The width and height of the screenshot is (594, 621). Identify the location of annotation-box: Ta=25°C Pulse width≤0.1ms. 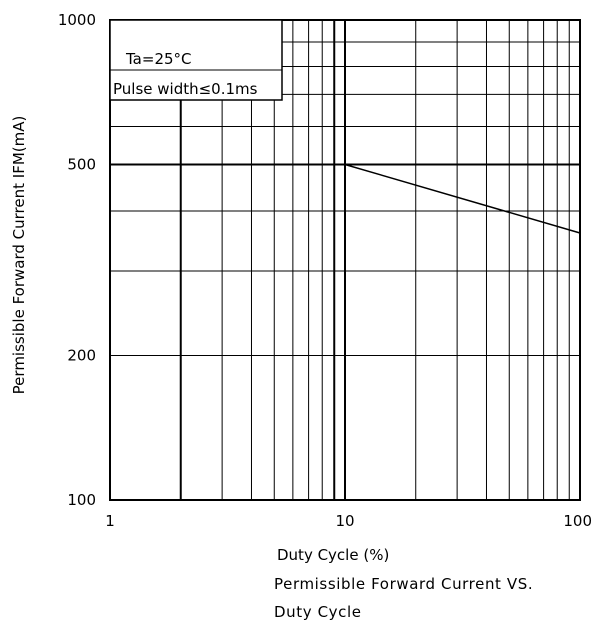
(196, 60).